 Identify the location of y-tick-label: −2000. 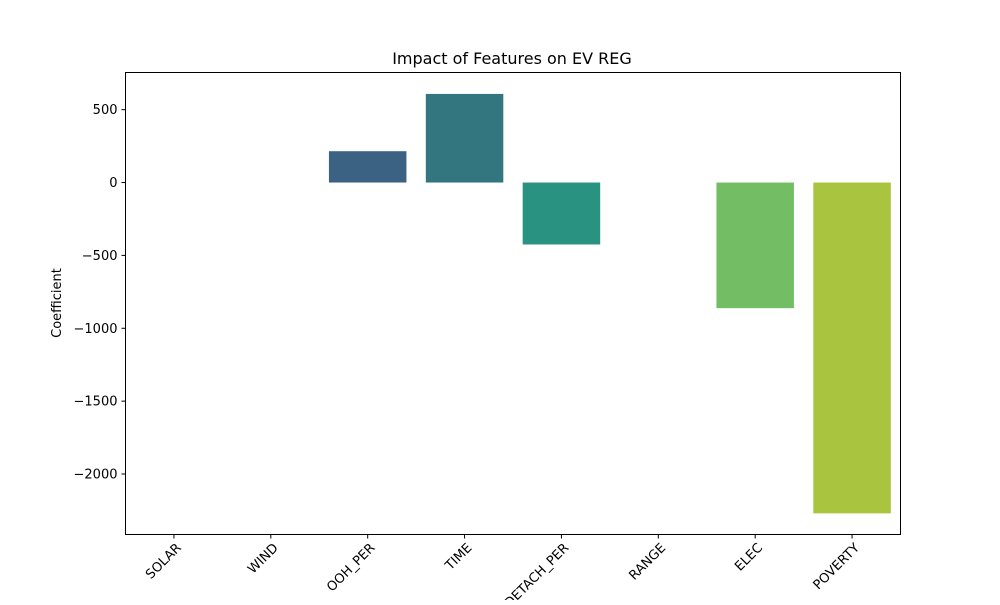
(96, 475).